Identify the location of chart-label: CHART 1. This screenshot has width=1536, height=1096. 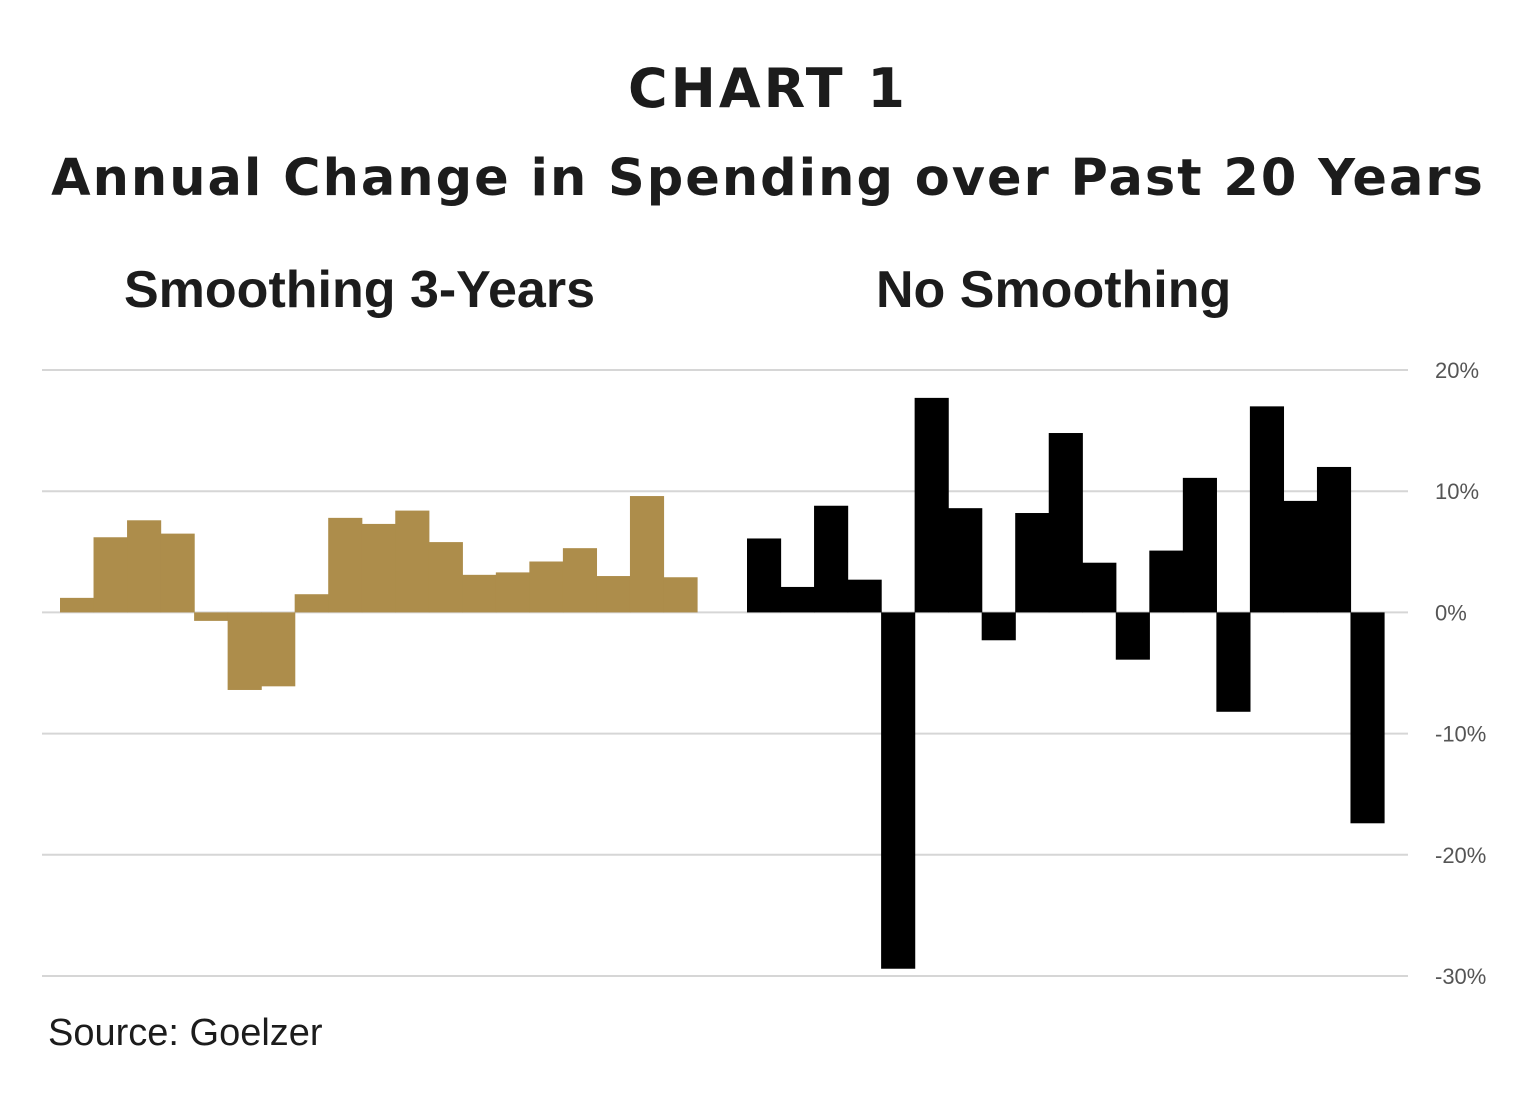
(768, 88).